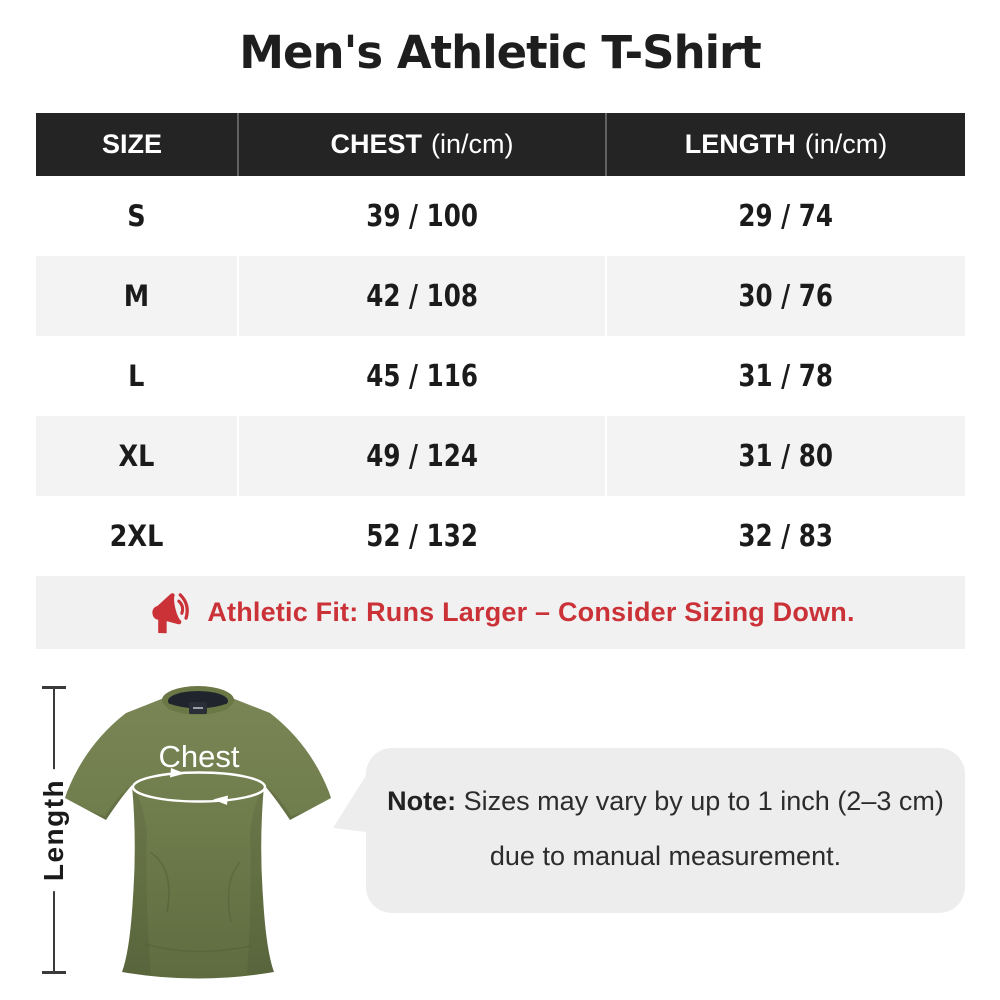 The width and height of the screenshot is (1000, 1000). What do you see at coordinates (136, 376) in the screenshot?
I see `cell-size-l: L` at bounding box center [136, 376].